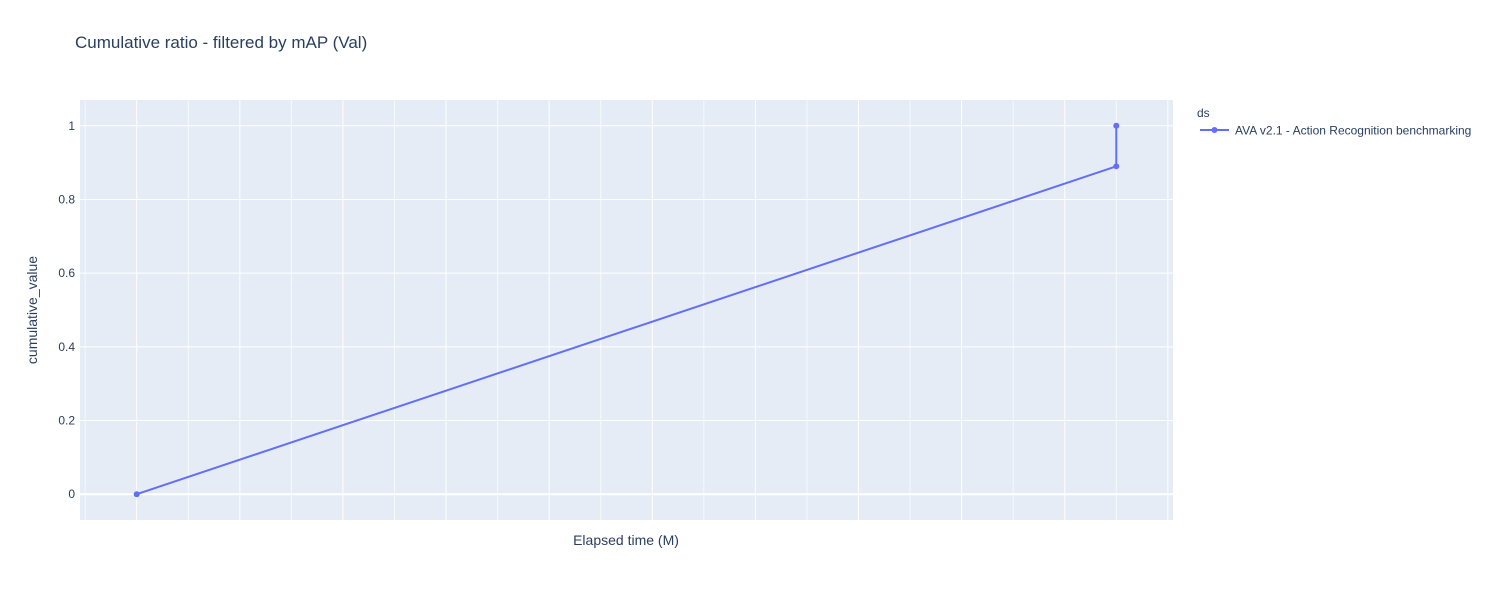 This screenshot has height=600, width=1500. I want to click on y-tick-label: 0.2, so click(66, 421).